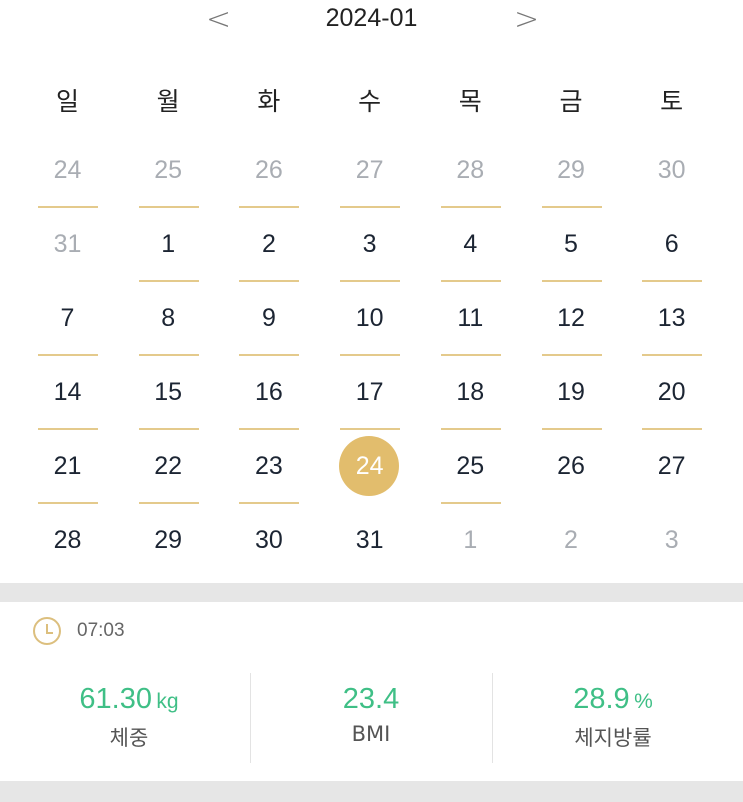  I want to click on calendar-day: 17, so click(369, 396).